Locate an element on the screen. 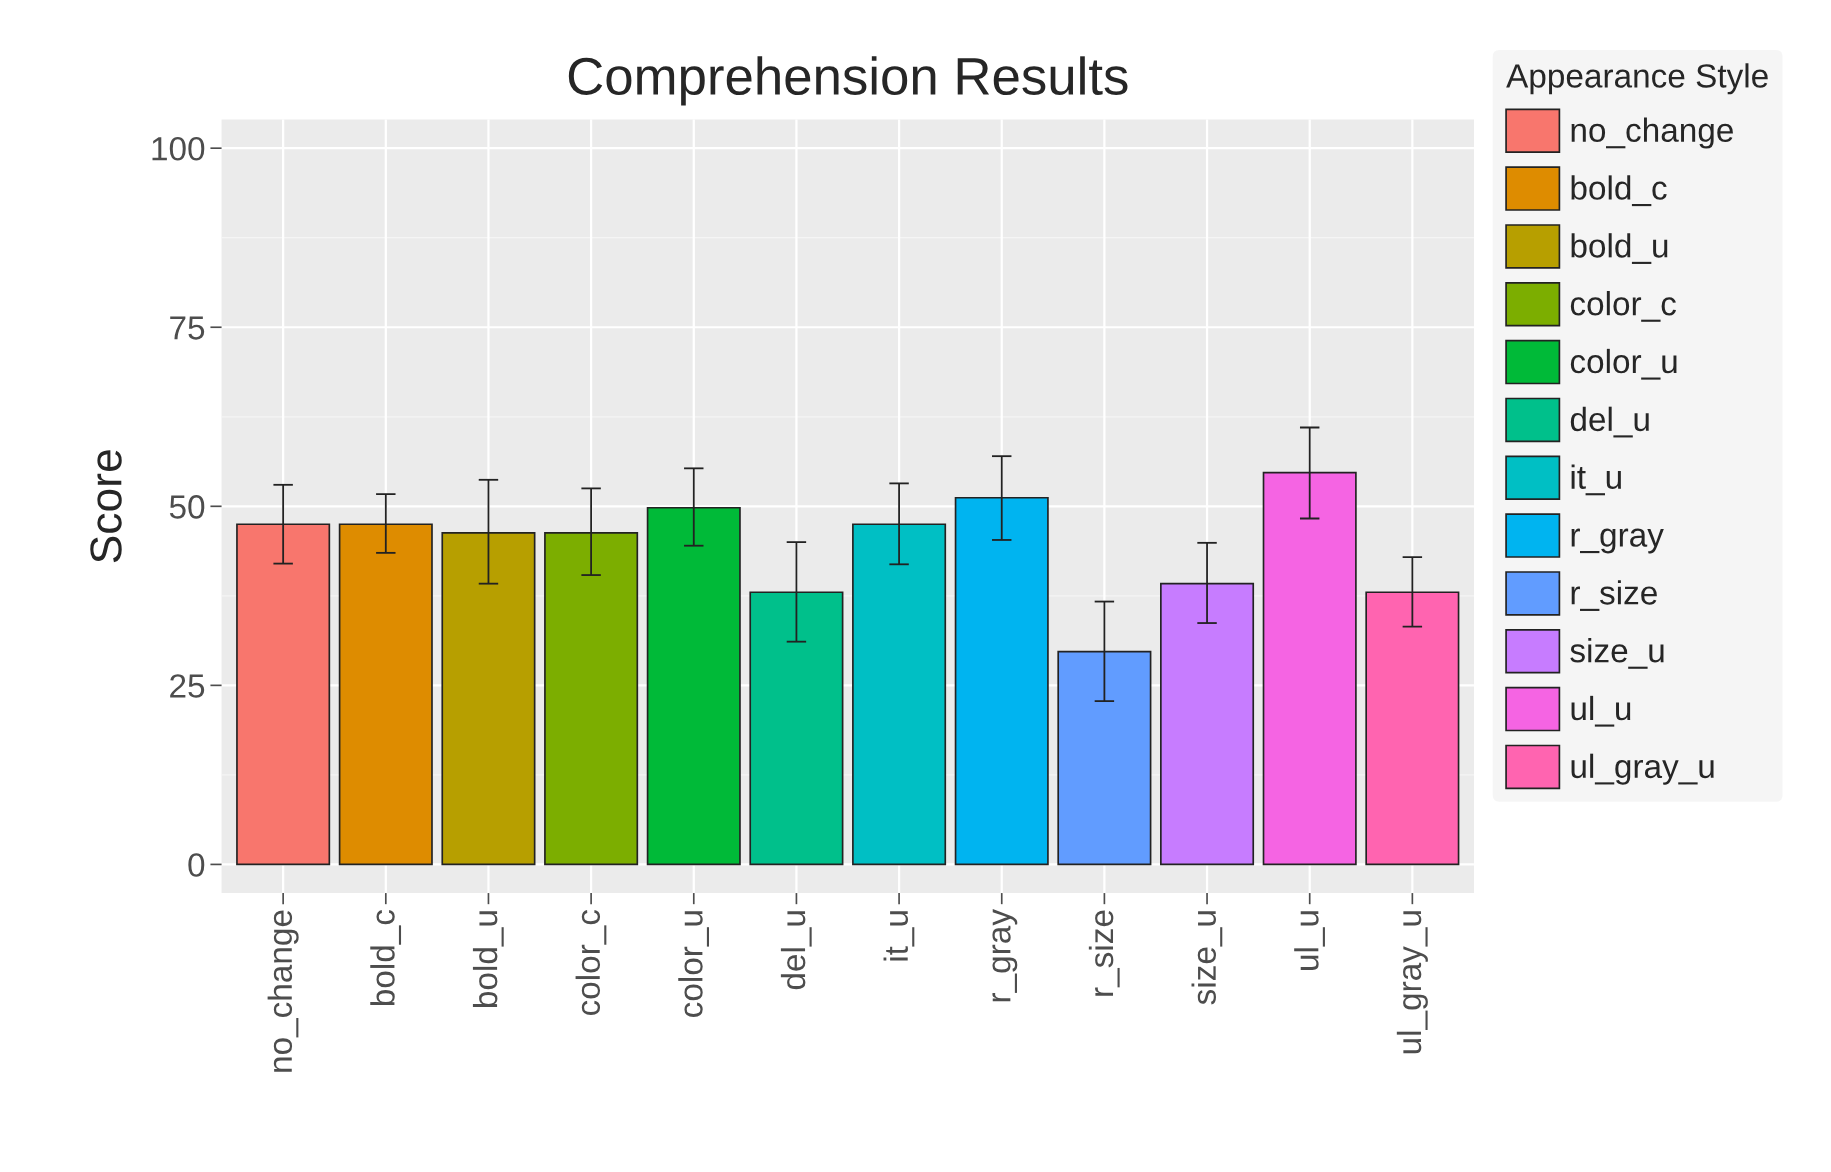 The height and width of the screenshot is (1172, 1831). legend-label: color_u is located at coordinates (1623, 364).